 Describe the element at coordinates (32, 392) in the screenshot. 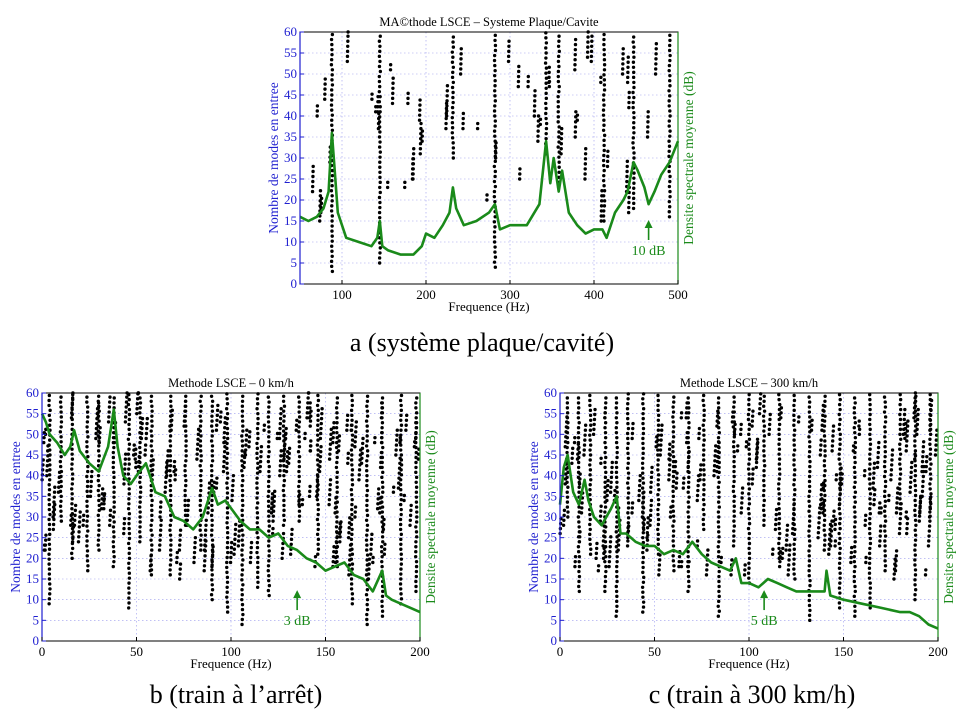

I see `y-tick-label: 60` at that location.